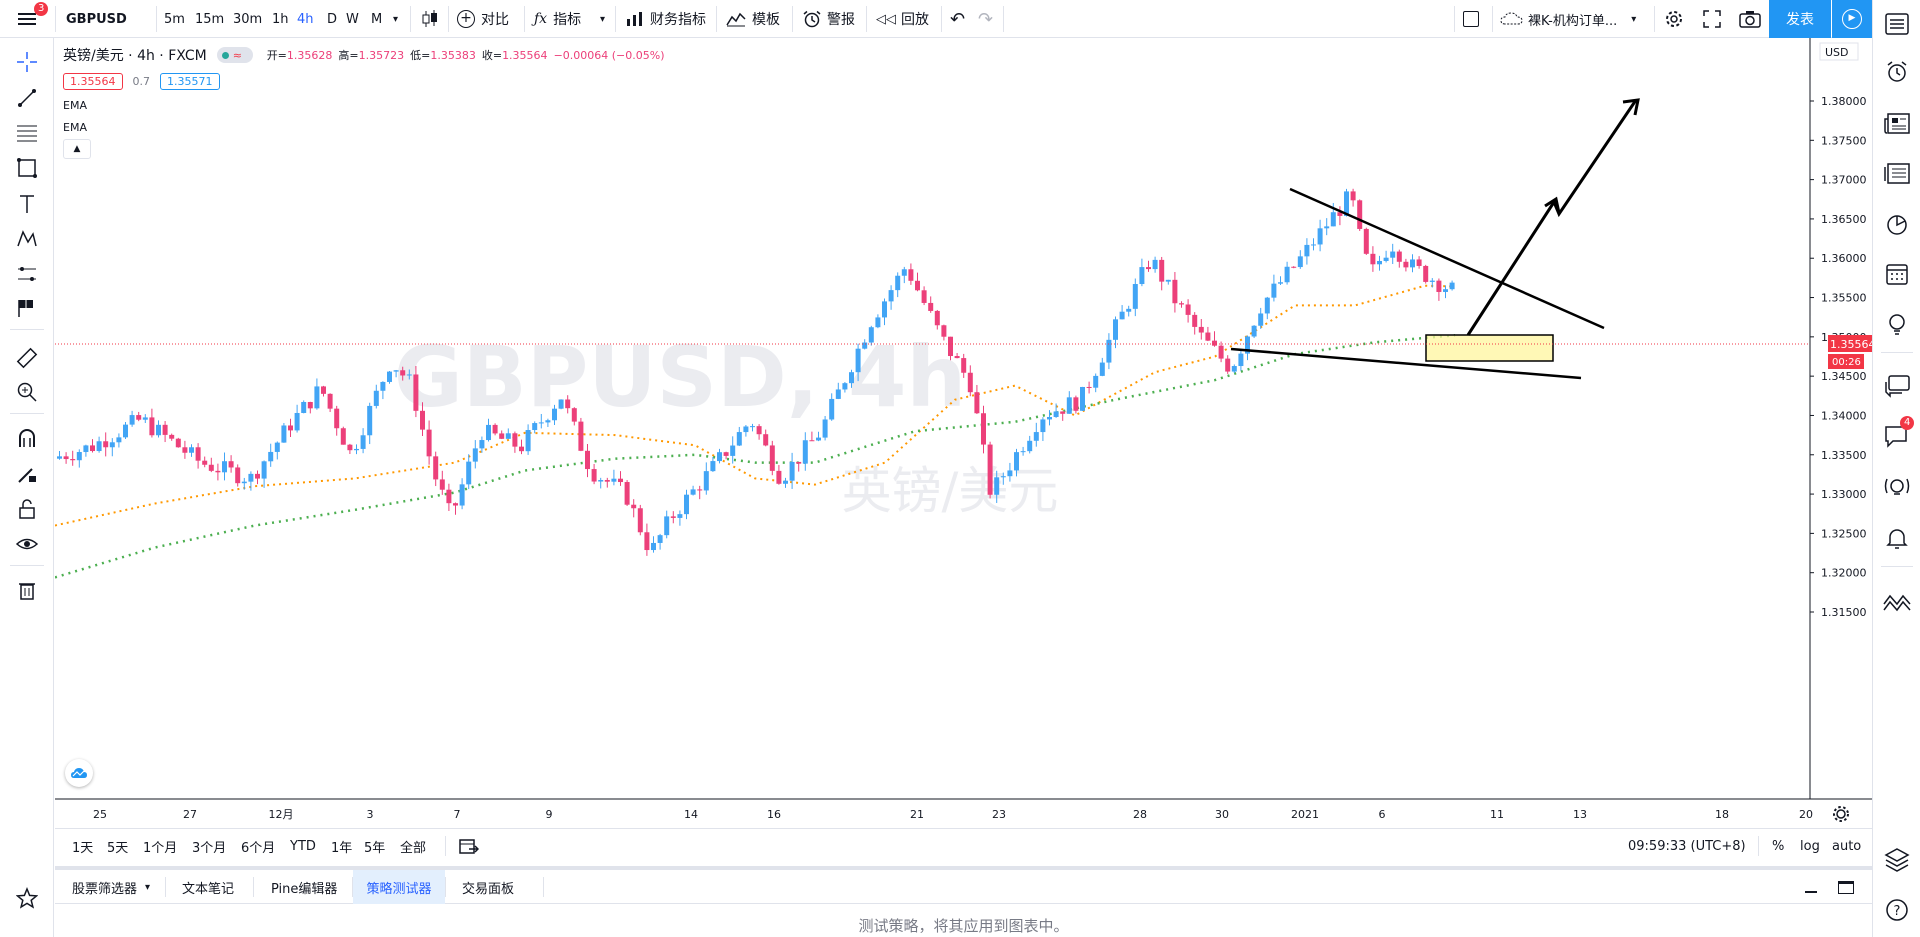 The width and height of the screenshot is (1920, 937). Describe the element at coordinates (1406, 363) in the screenshot. I see `lower-trendline` at that location.